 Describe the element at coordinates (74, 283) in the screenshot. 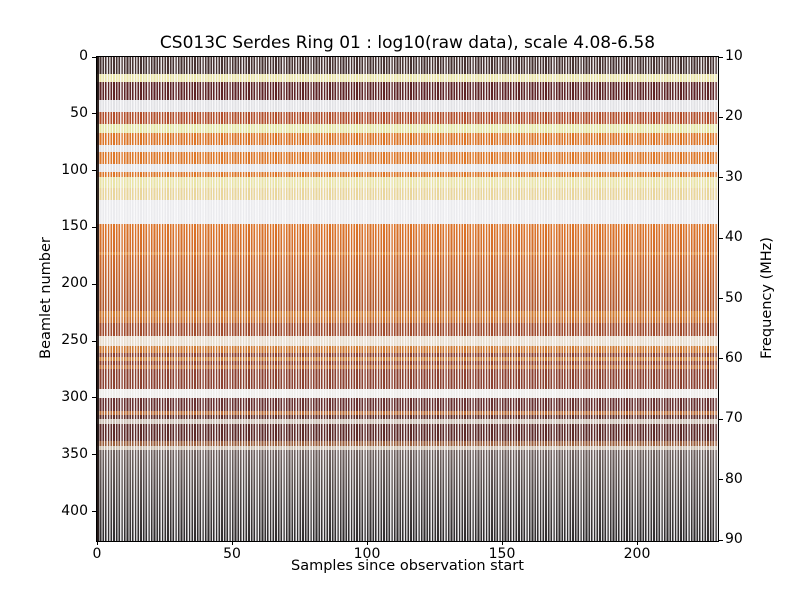

I see `y-tick-label-left: 200` at that location.